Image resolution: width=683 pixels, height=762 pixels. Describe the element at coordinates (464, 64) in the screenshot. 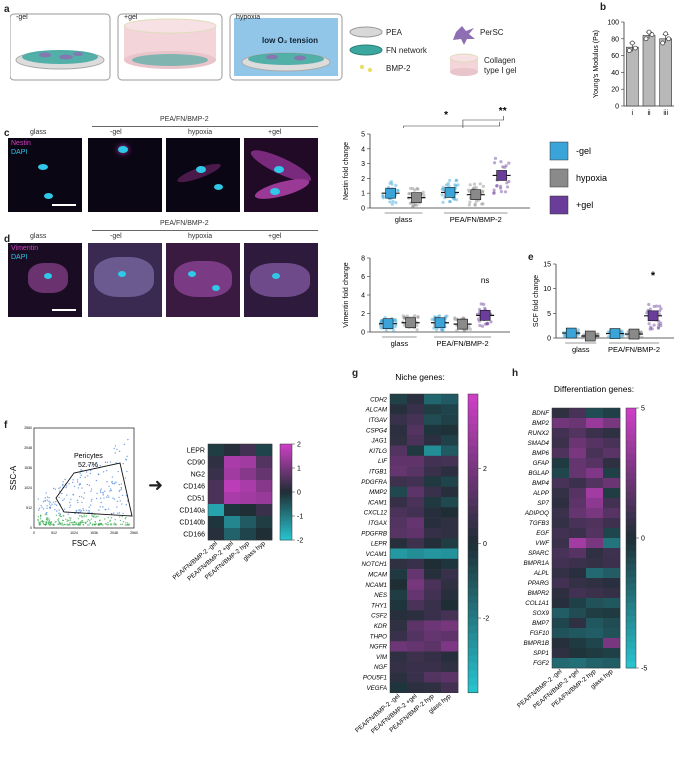

I see `gel-cylinder-icon` at that location.